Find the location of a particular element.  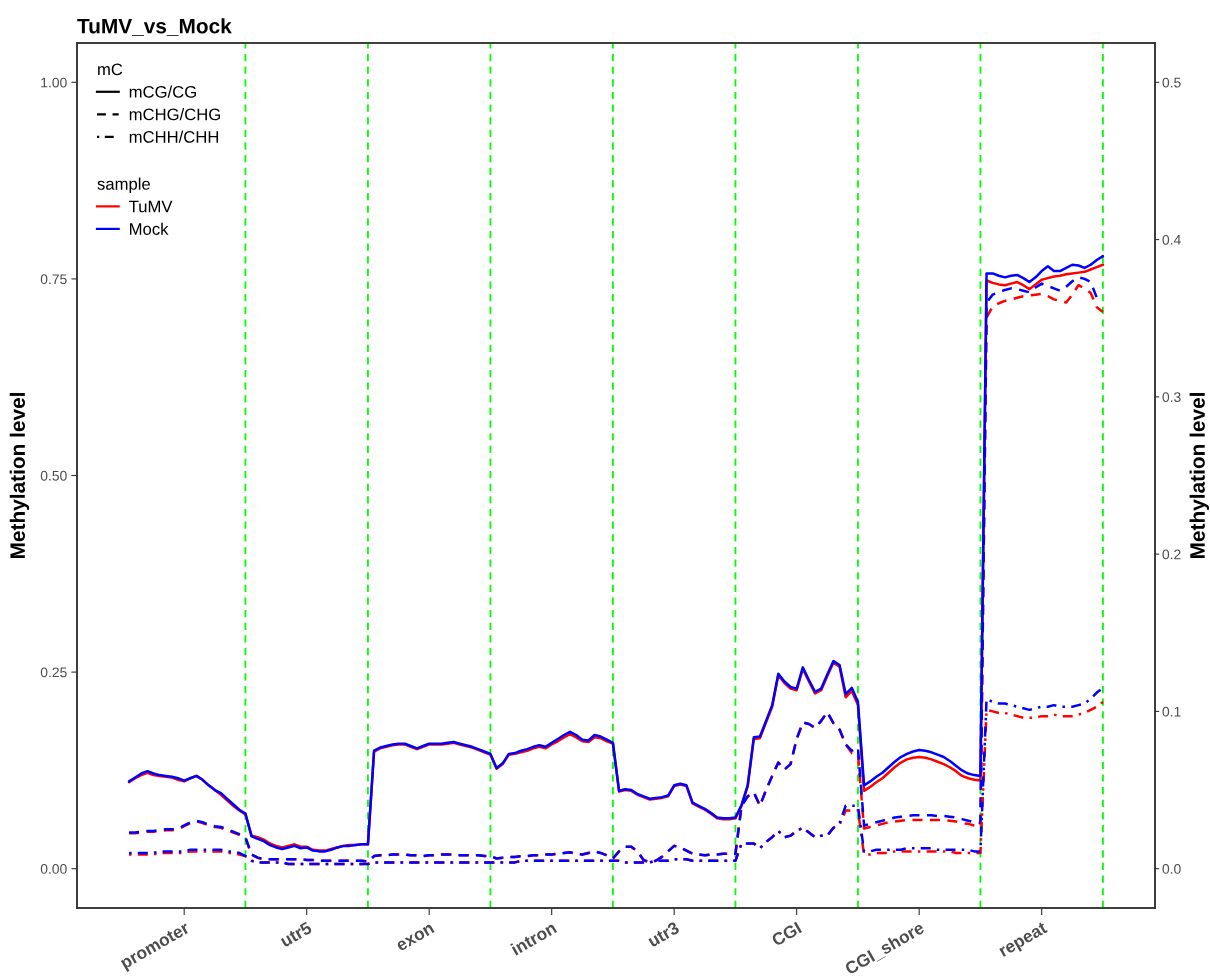

chart-title: TuMV_vs_Mock is located at coordinates (154, 27).